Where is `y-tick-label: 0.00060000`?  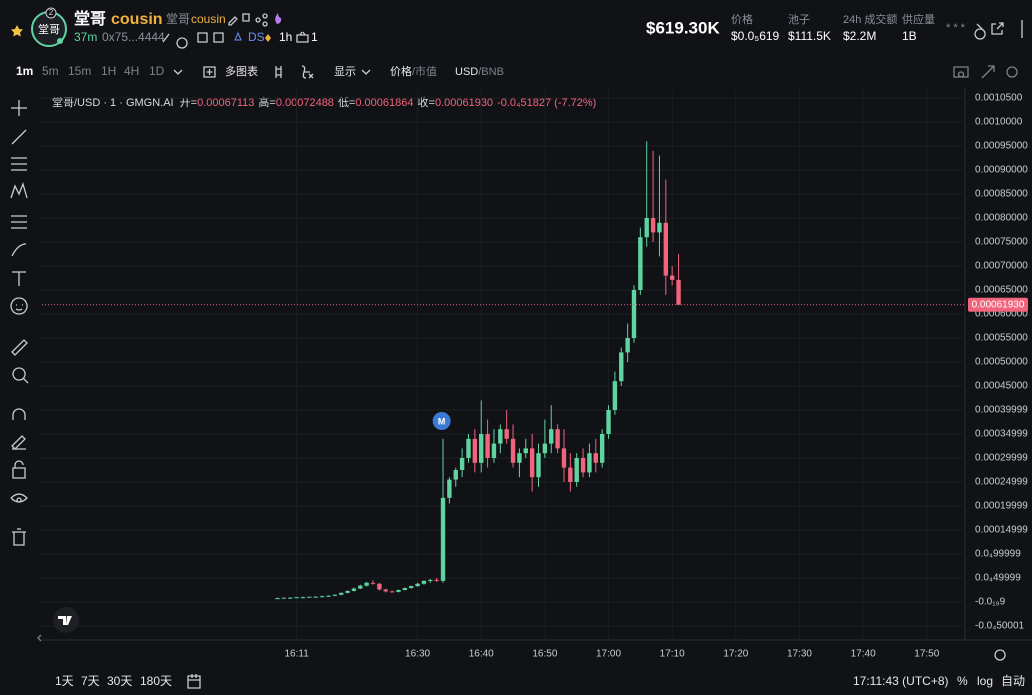 y-tick-label: 0.00060000 is located at coordinates (1001, 314).